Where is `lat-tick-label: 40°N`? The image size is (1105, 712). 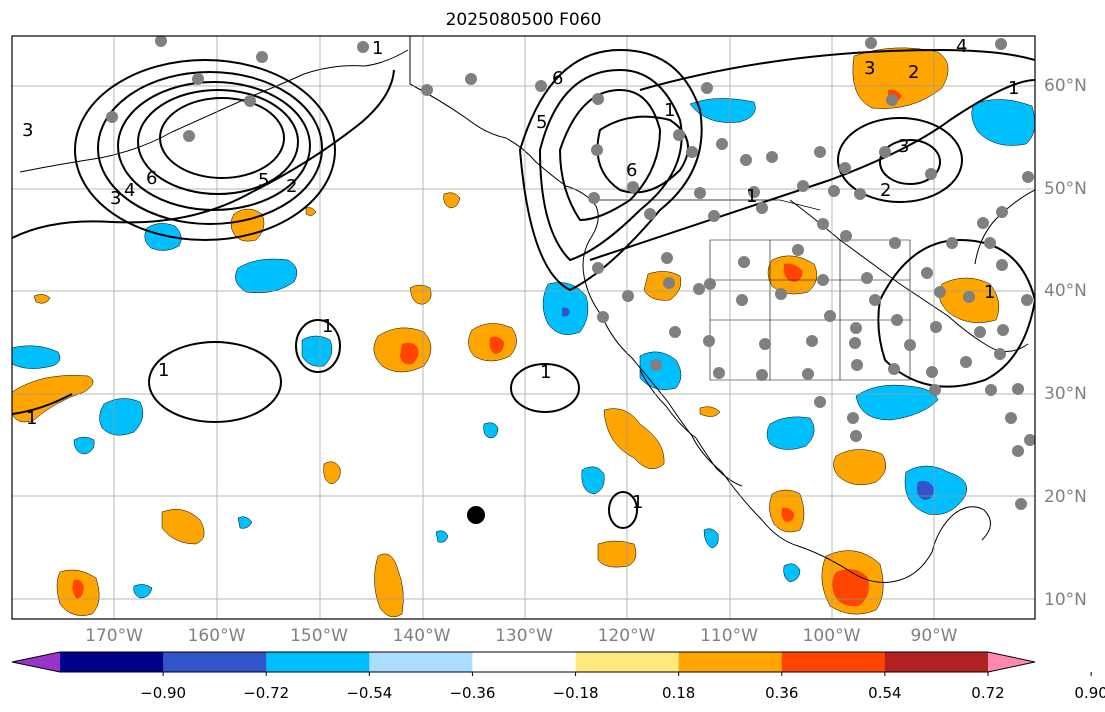 lat-tick-label: 40°N is located at coordinates (1065, 291).